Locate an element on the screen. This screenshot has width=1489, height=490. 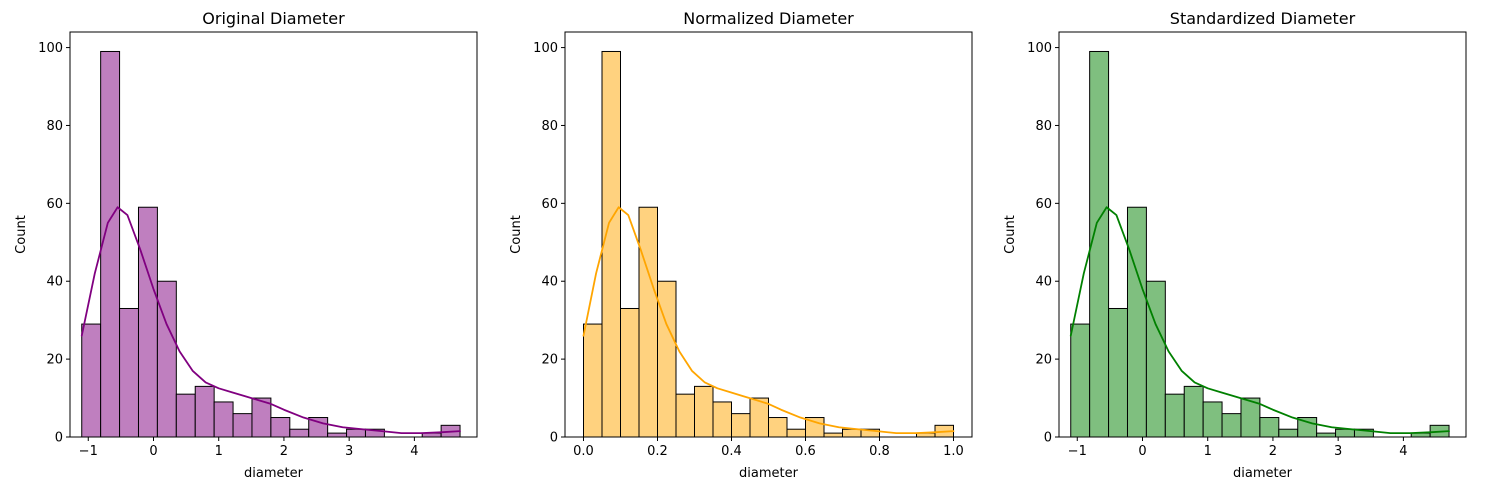
chart-title: Standardized Diameter is located at coordinates (1263, 18).